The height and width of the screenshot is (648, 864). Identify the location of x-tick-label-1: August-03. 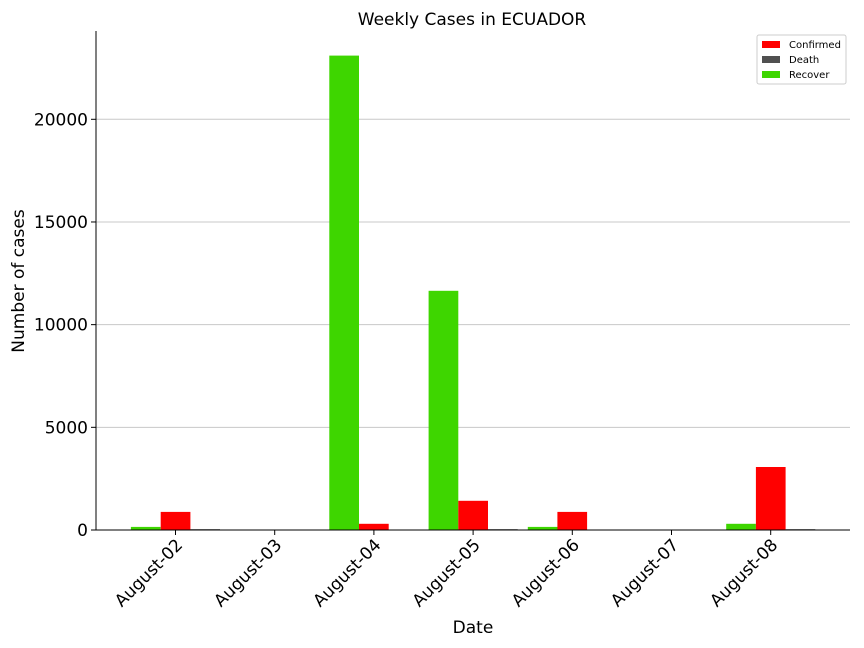
(248, 573).